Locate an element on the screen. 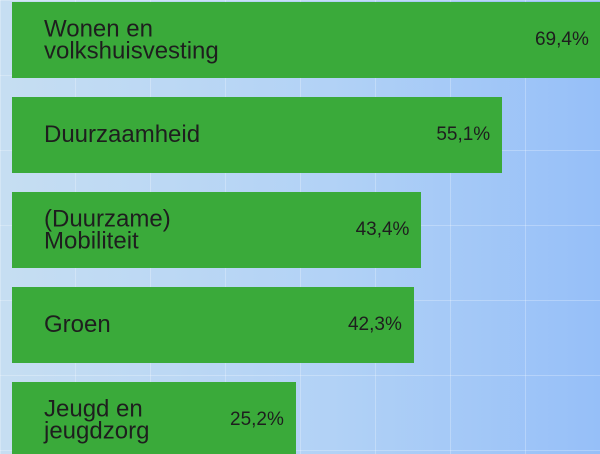  value-label: 42,3% is located at coordinates (374, 324).